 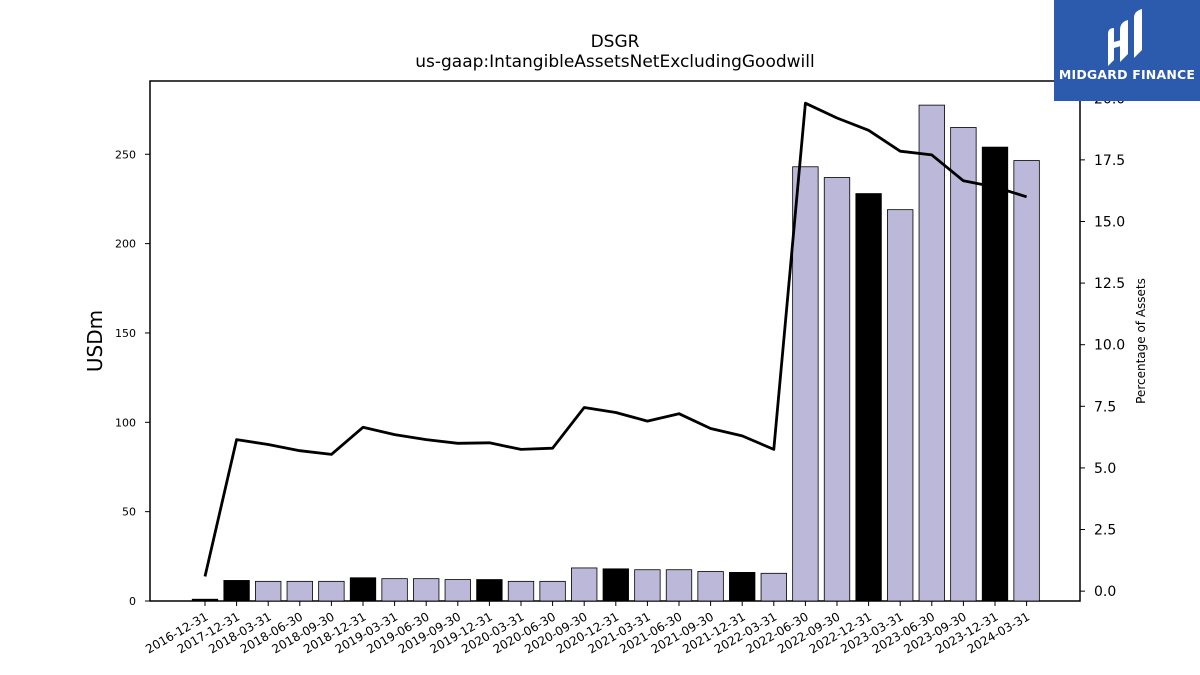 I want to click on right-tick-label: 2.5, so click(x=1105, y=531).